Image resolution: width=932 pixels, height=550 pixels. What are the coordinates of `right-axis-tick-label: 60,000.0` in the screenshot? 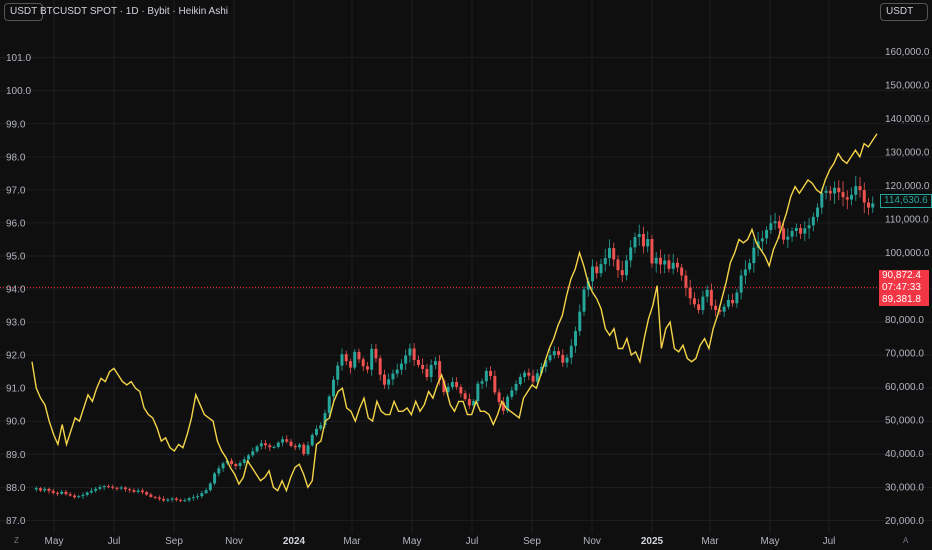 It's located at (904, 387).